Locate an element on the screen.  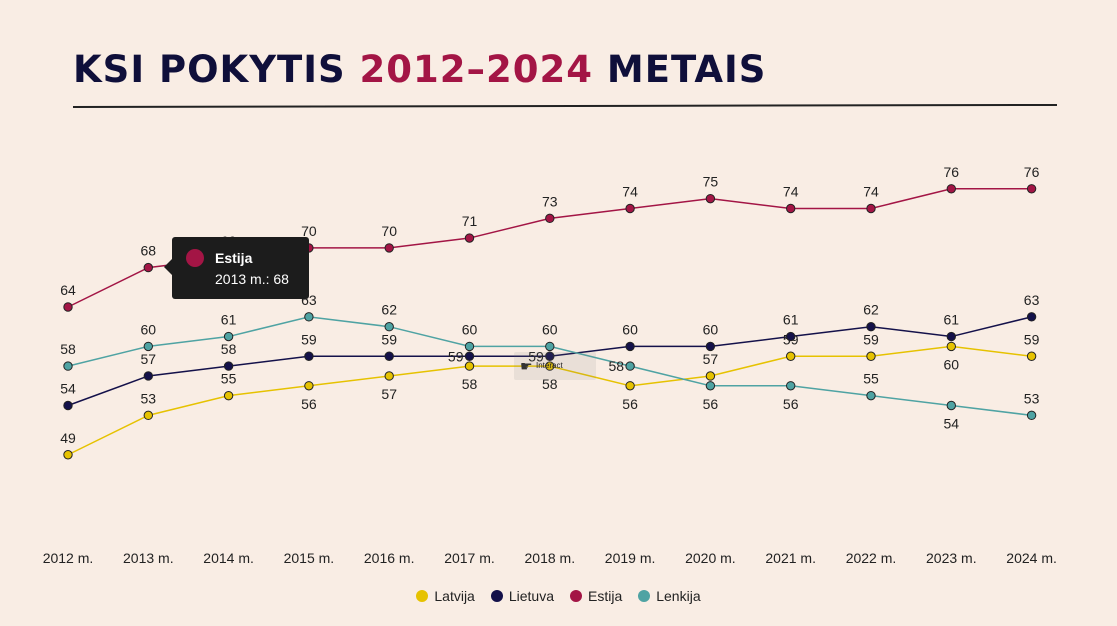
hand-pointer-icon: ☛ is located at coordinates (526, 366).